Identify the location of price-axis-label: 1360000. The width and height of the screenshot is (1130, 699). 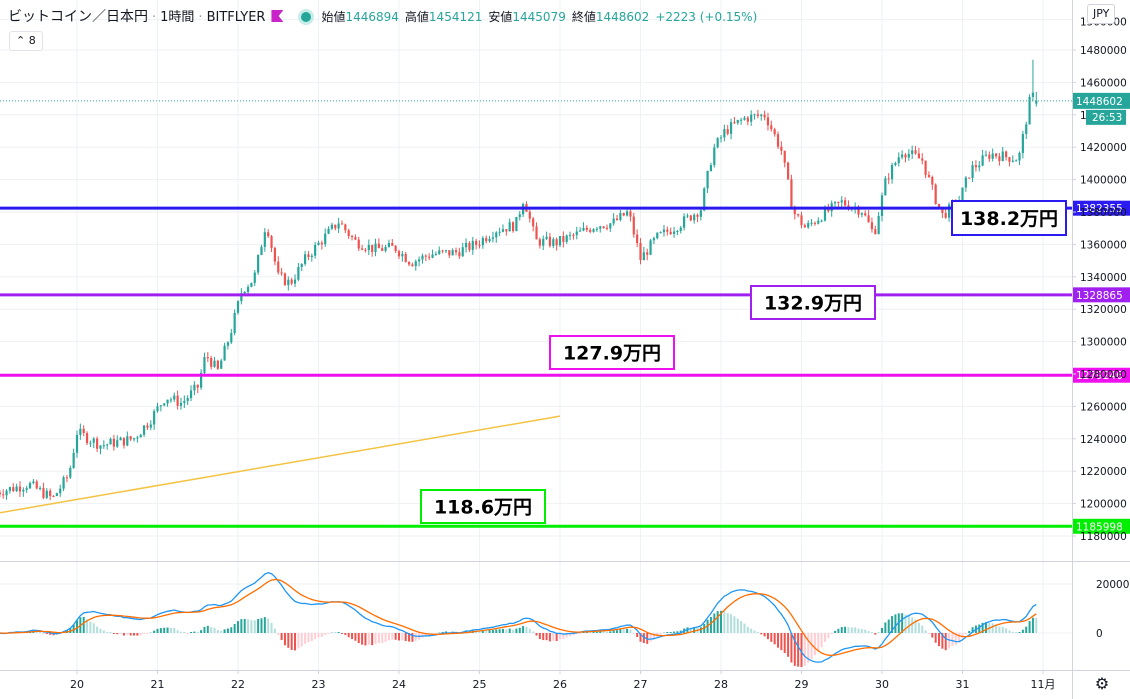
(1103, 245).